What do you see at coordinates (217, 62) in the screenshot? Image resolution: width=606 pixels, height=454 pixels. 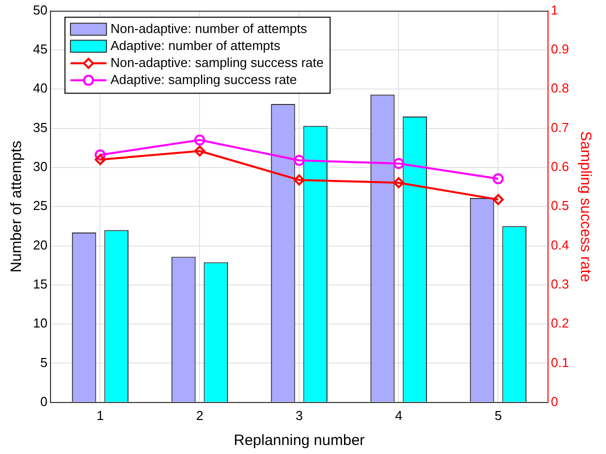 I see `legend-label: Non-adaptive: sampling success rate` at bounding box center [217, 62].